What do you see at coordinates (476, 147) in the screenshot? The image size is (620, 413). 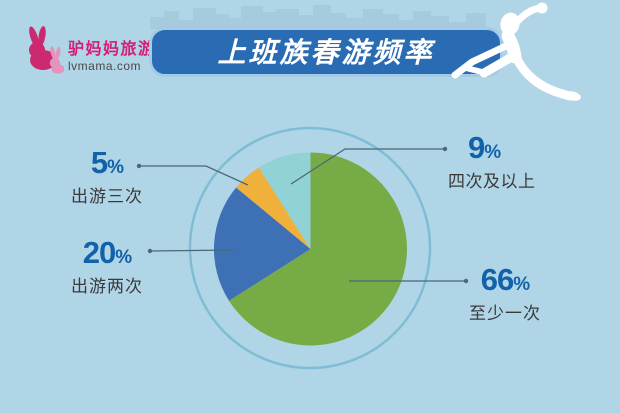 I see `pct-number: 9` at bounding box center [476, 147].